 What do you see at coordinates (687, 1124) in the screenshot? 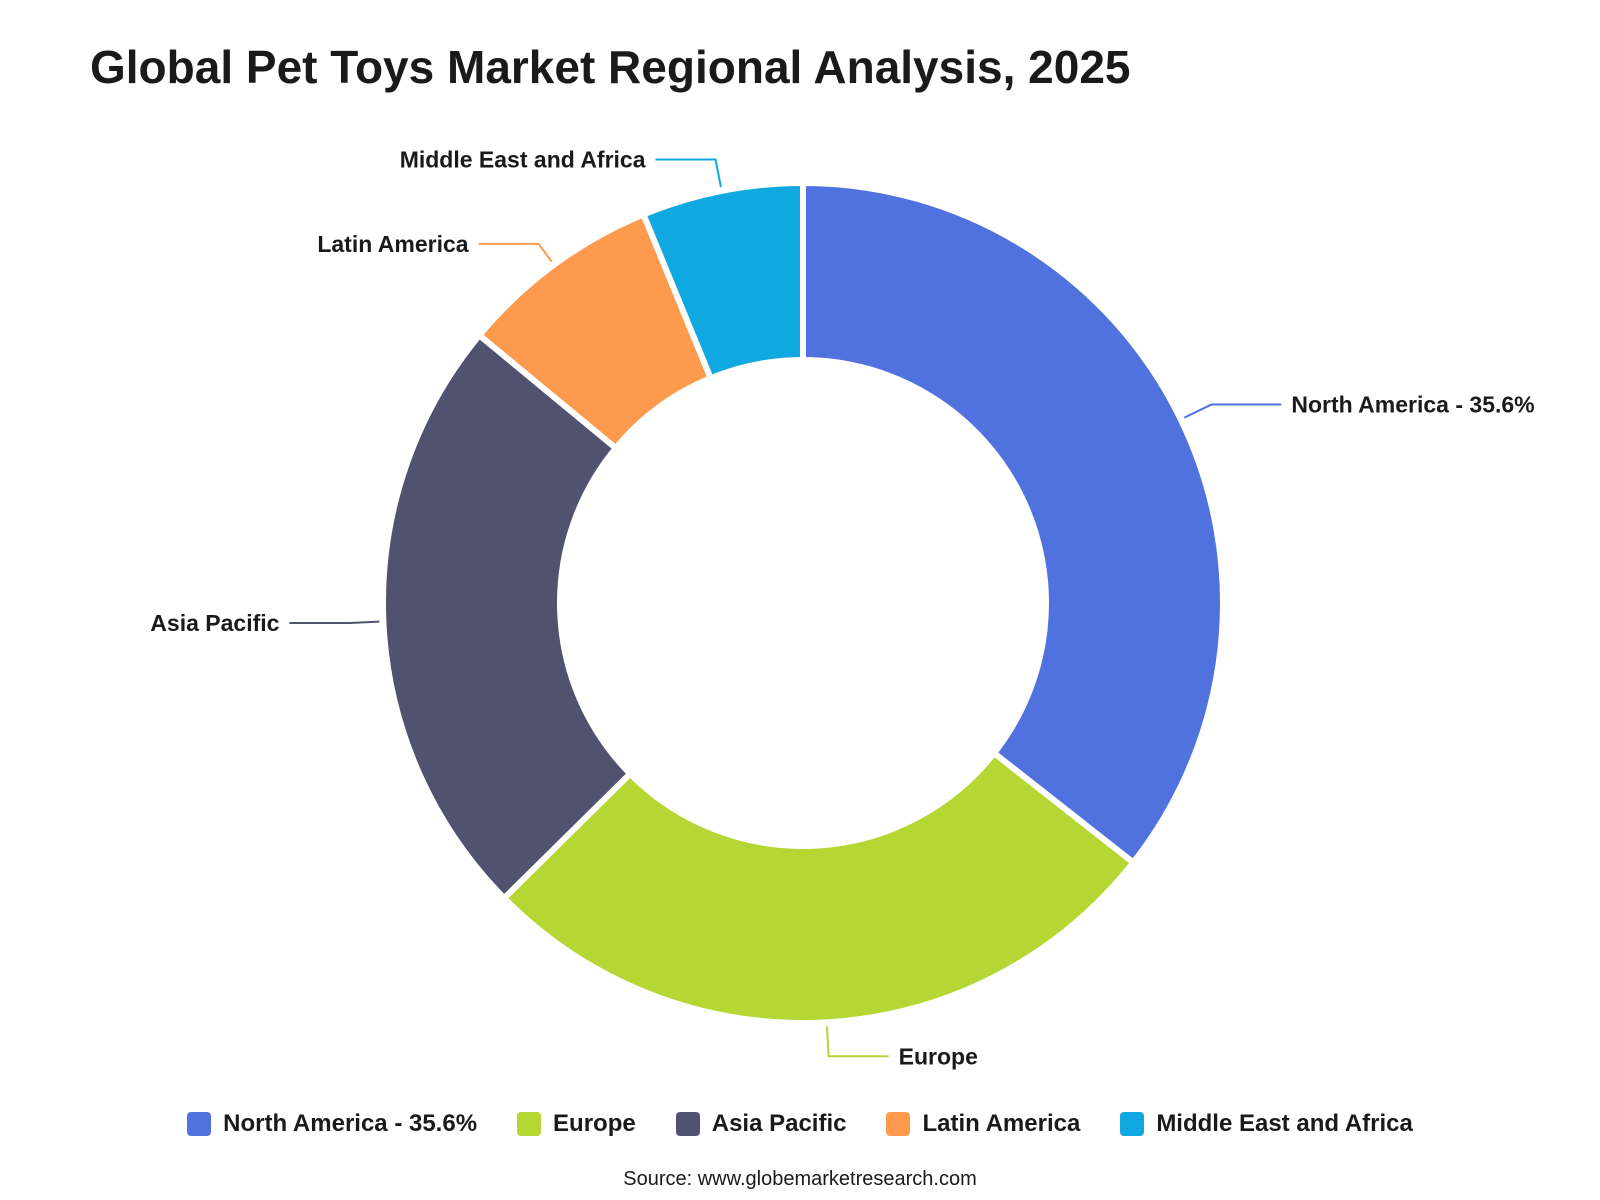
I see `legend-swatch-asia-pacific` at bounding box center [687, 1124].